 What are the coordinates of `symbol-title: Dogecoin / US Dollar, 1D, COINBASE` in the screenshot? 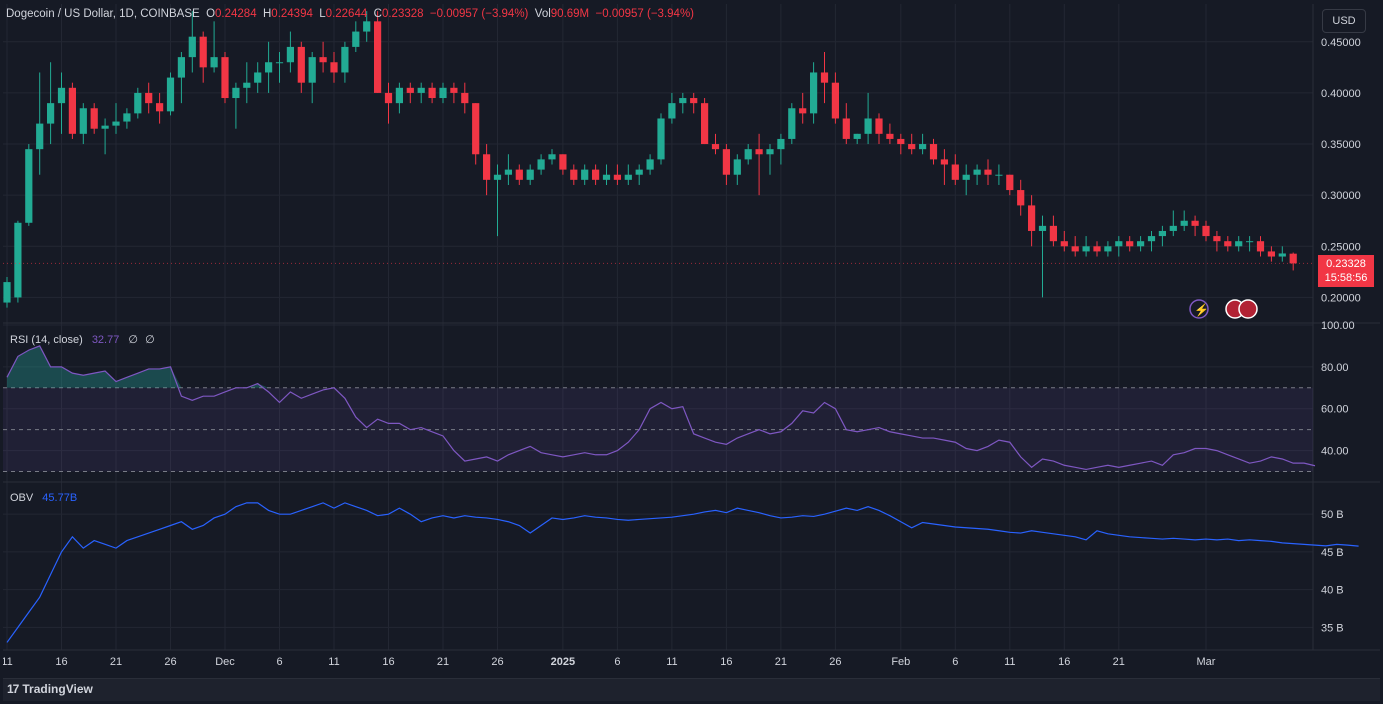 It's located at (103, 14).